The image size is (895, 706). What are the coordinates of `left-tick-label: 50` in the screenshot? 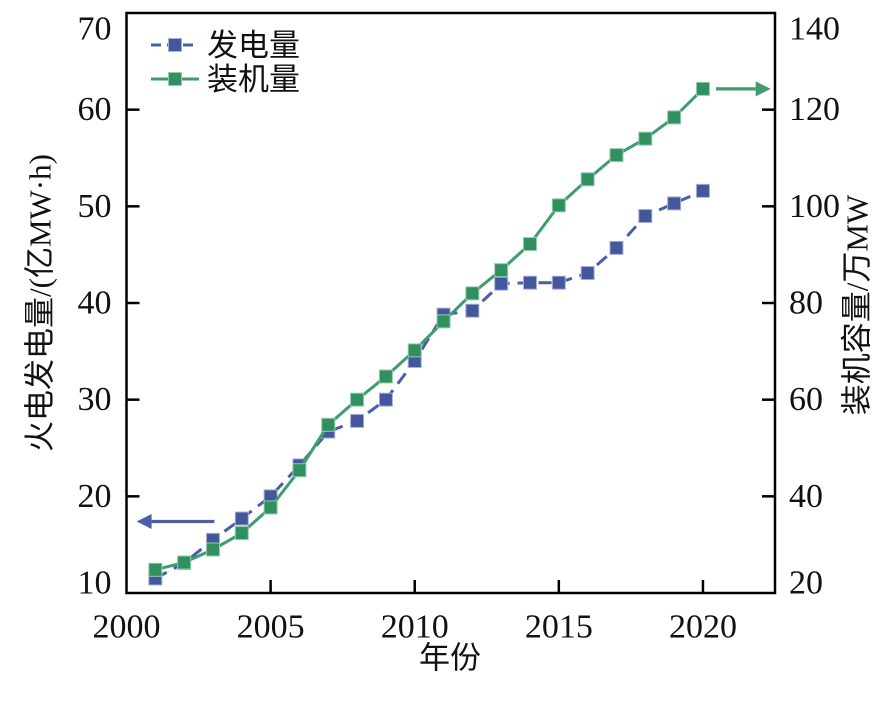 It's located at (95, 206).